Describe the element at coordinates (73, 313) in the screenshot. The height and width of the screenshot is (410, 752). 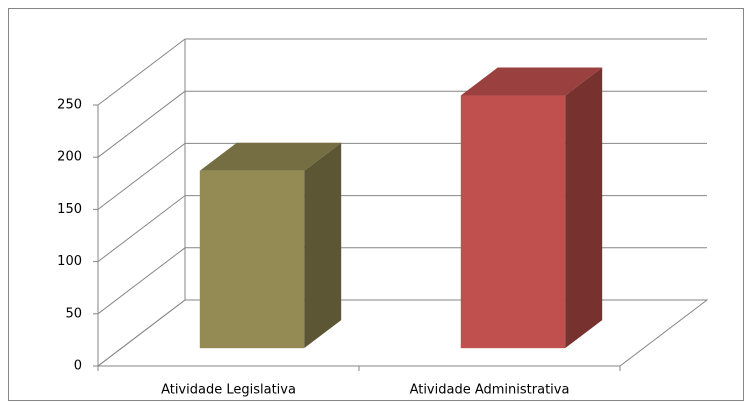
I see `y-tick-label: 50` at that location.